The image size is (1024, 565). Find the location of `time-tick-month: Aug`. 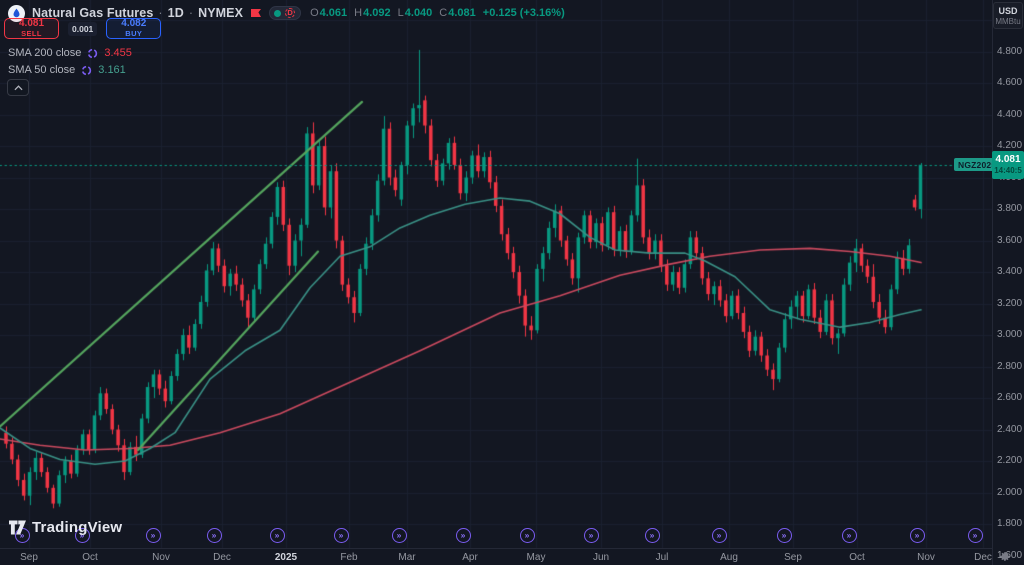

time-tick-month: Aug is located at coordinates (729, 557).